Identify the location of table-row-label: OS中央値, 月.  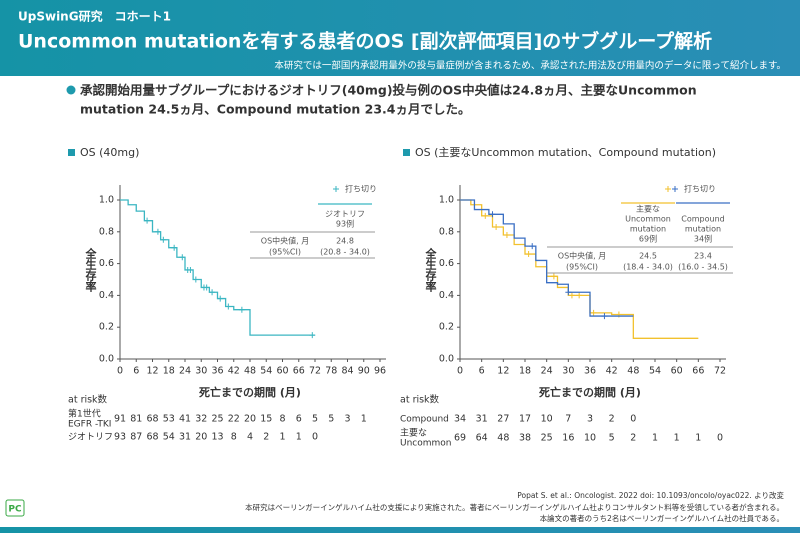
(582, 256).